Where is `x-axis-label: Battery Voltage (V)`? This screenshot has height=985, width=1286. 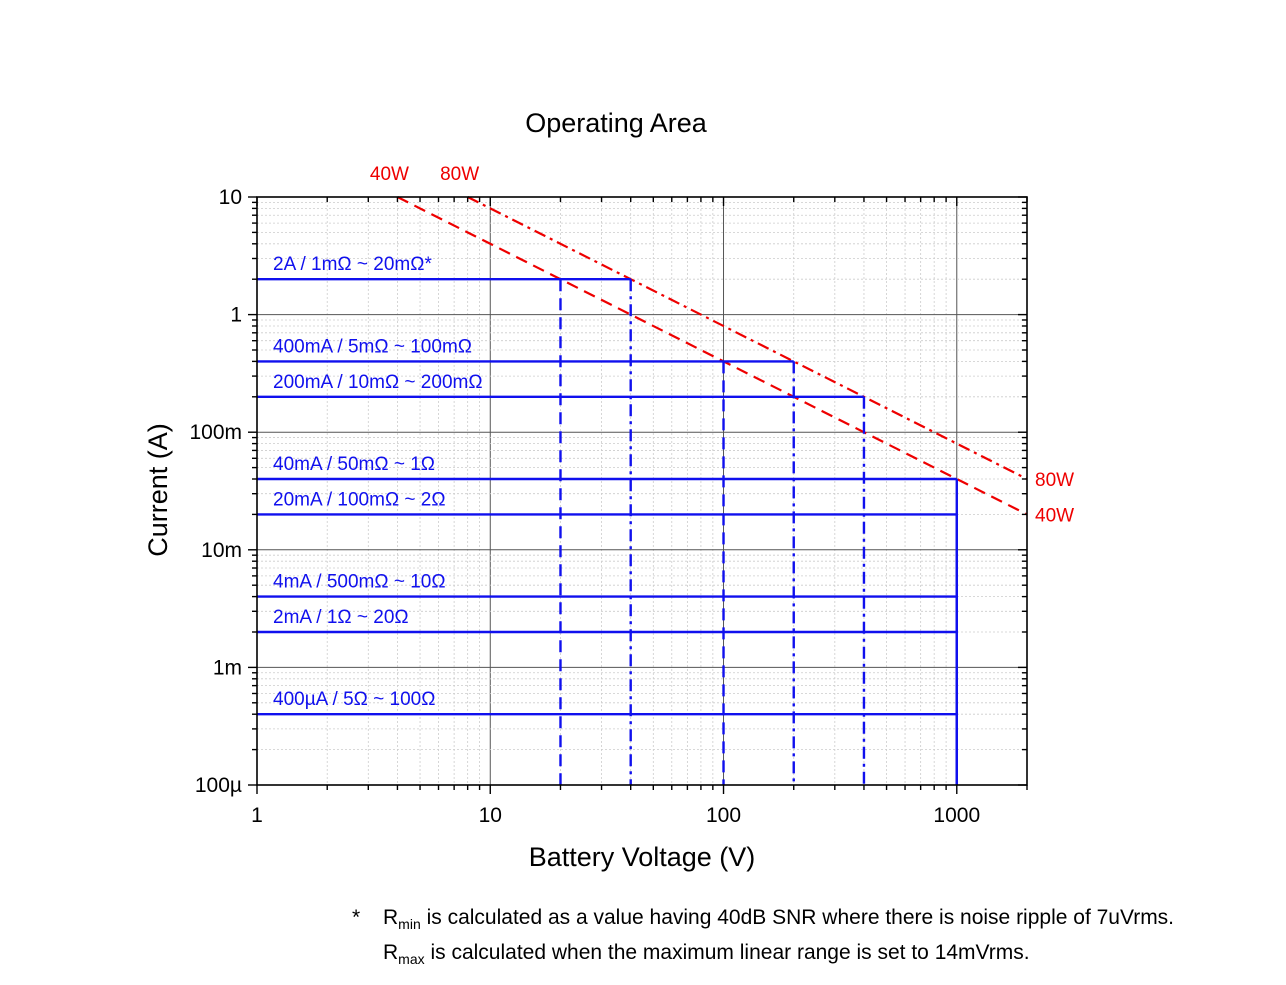 x-axis-label: Battery Voltage (V) is located at coordinates (642, 857).